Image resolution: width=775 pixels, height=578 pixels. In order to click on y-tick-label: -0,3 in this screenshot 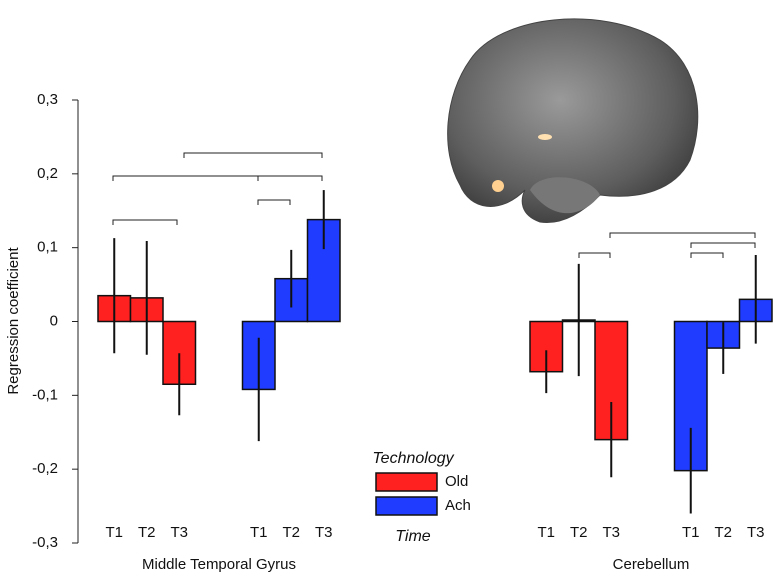, I will do `click(45, 542)`.